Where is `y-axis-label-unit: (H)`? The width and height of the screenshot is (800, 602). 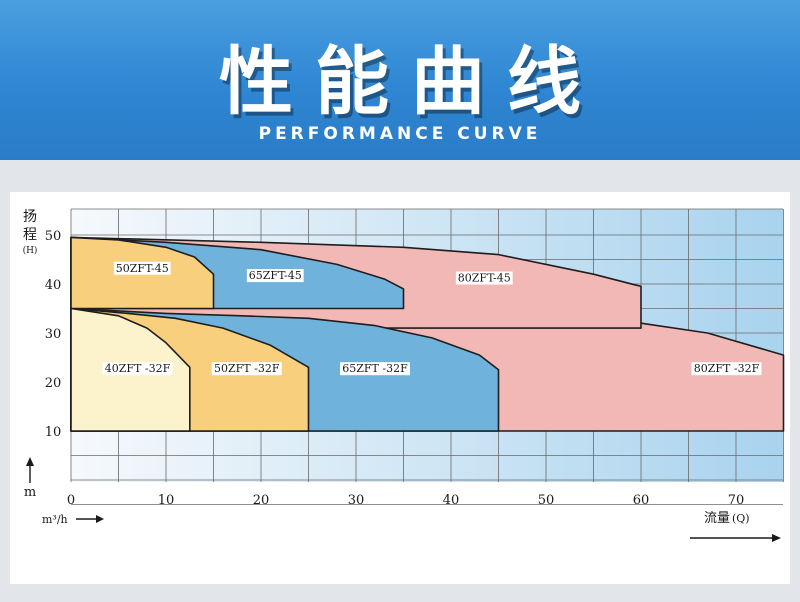
y-axis-label-unit: (H) is located at coordinates (30, 250).